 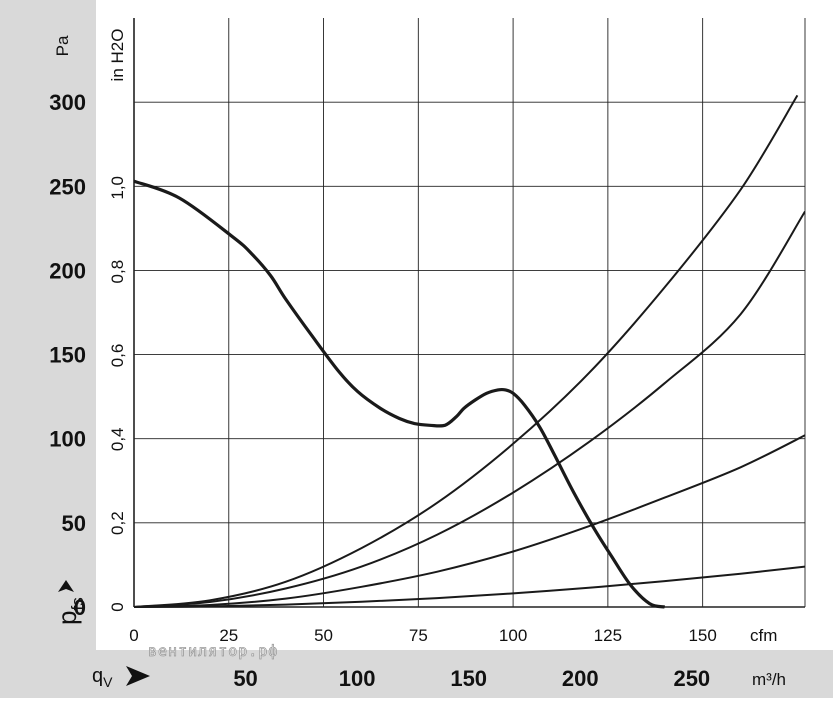 What do you see at coordinates (74, 523) in the screenshot?
I see `y-tick-label: 50` at bounding box center [74, 523].